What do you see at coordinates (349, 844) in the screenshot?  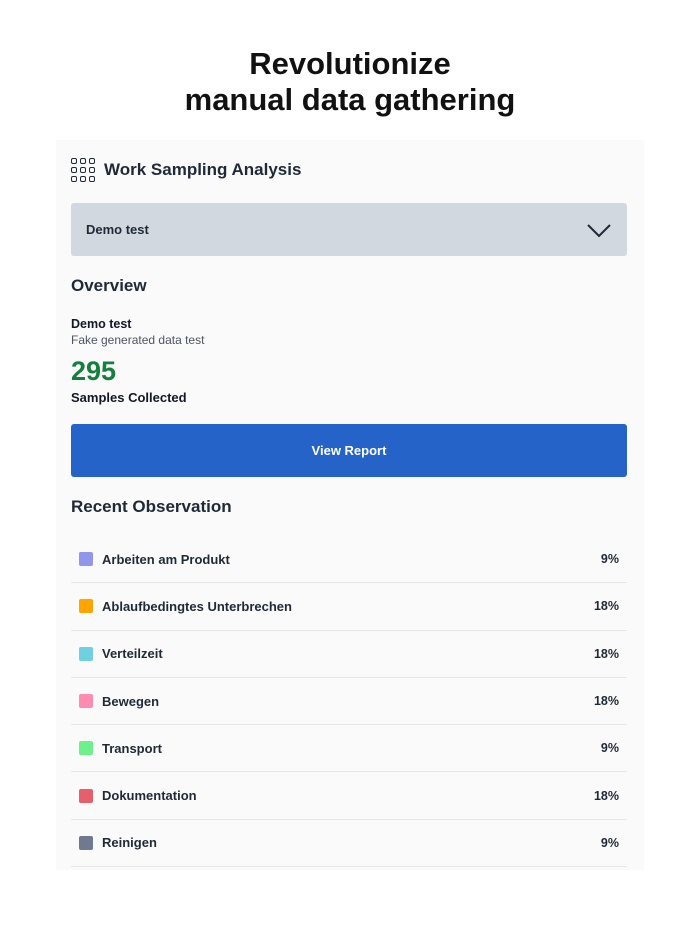 I see `observation-row: Reinigen 9%` at bounding box center [349, 844].